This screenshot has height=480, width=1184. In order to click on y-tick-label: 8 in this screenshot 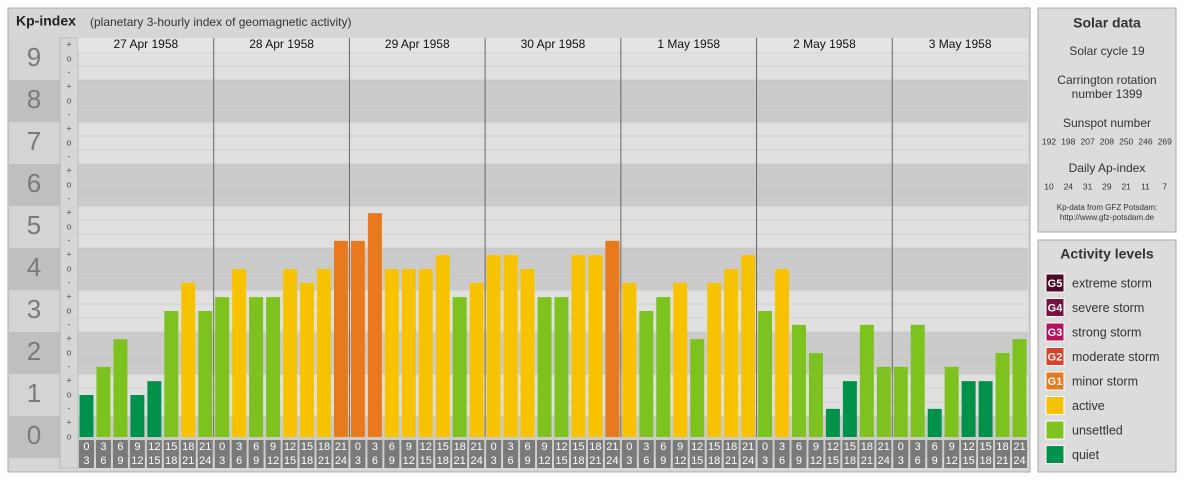, I will do `click(34, 99)`.